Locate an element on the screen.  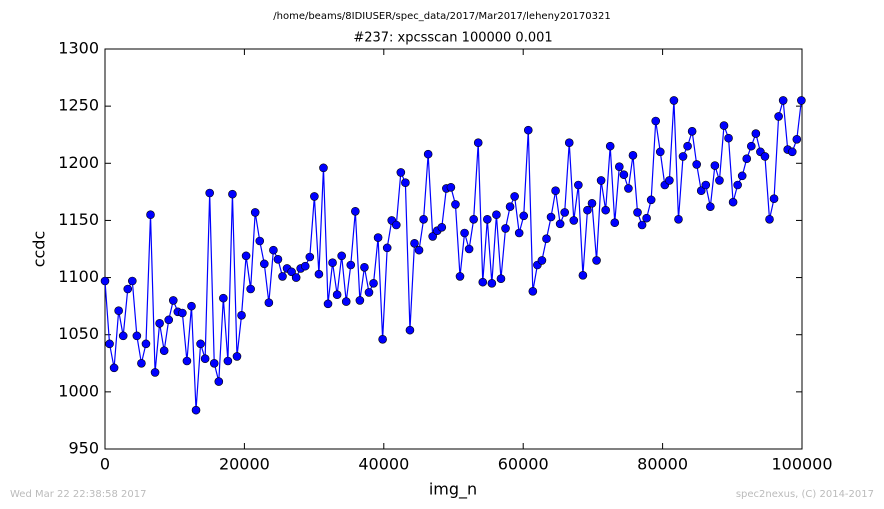
y-tick-label: 1050 is located at coordinates (78, 333).